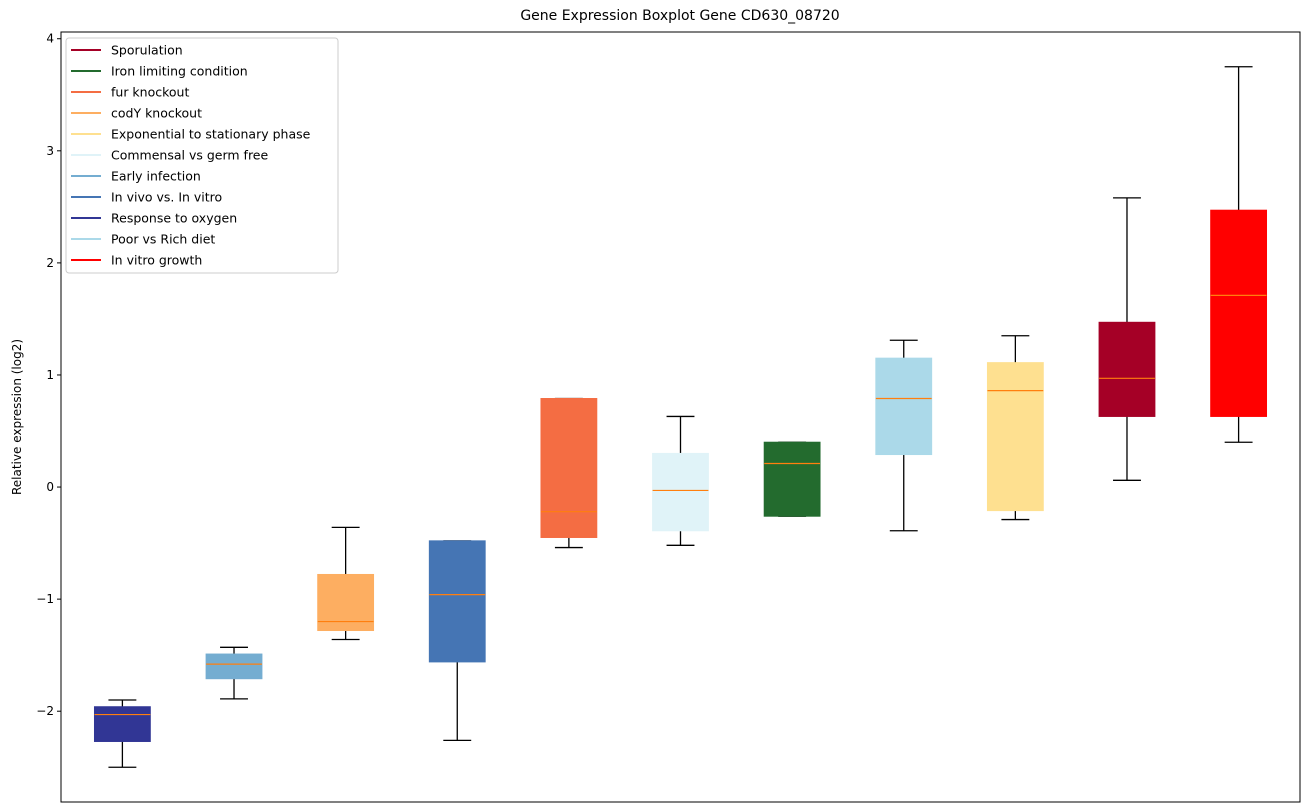 The image size is (1309, 812). I want to click on y-axis-label: Relative expression (log2), so click(17, 417).